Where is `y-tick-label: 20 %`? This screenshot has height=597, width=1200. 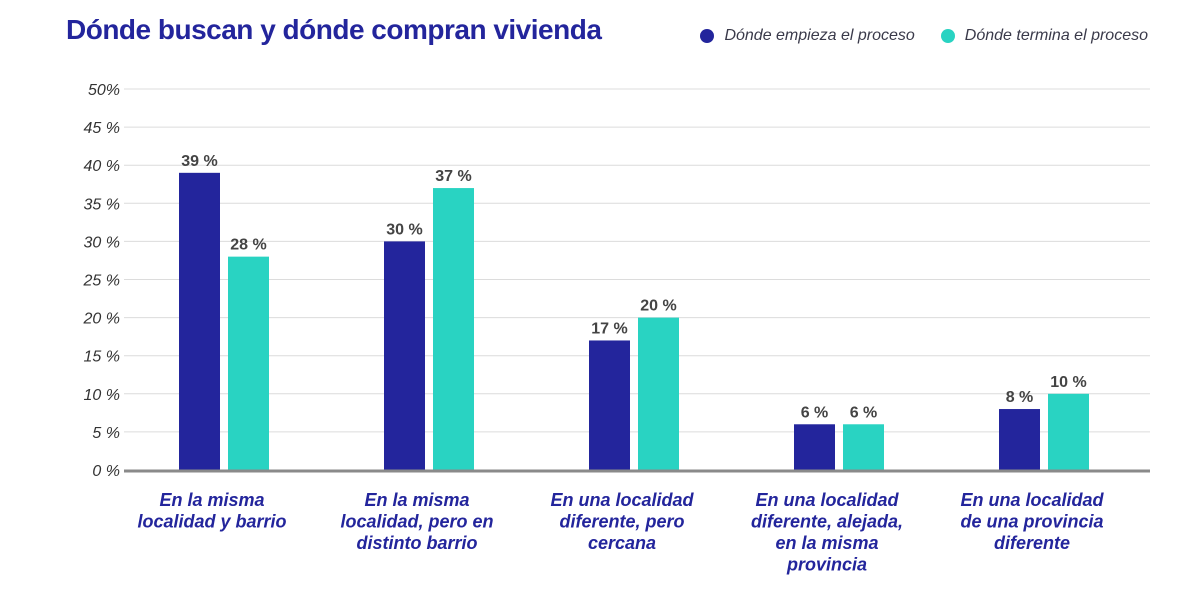
y-tick-label: 20 % is located at coordinates (101, 319).